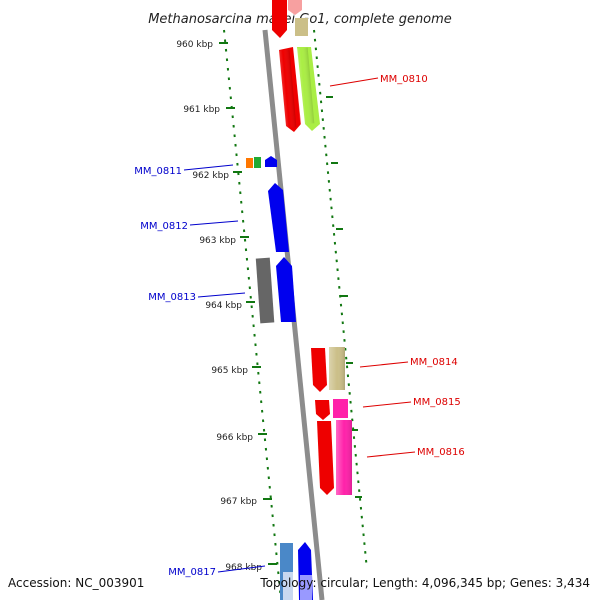 The image size is (600, 600). I want to click on gene-mm0815-magenta, so click(340, 408).